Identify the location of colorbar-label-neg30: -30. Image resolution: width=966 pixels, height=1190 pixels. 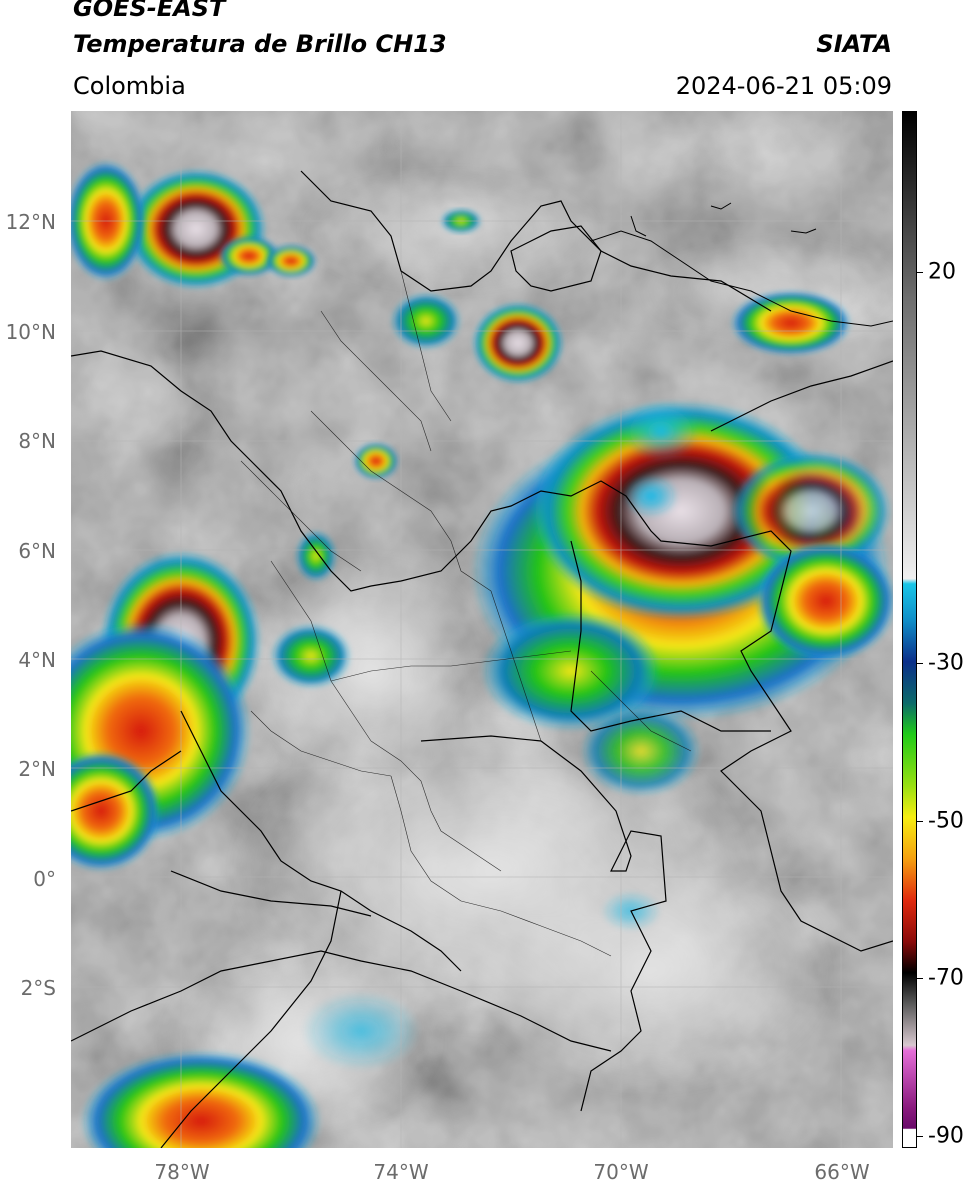
(946, 663).